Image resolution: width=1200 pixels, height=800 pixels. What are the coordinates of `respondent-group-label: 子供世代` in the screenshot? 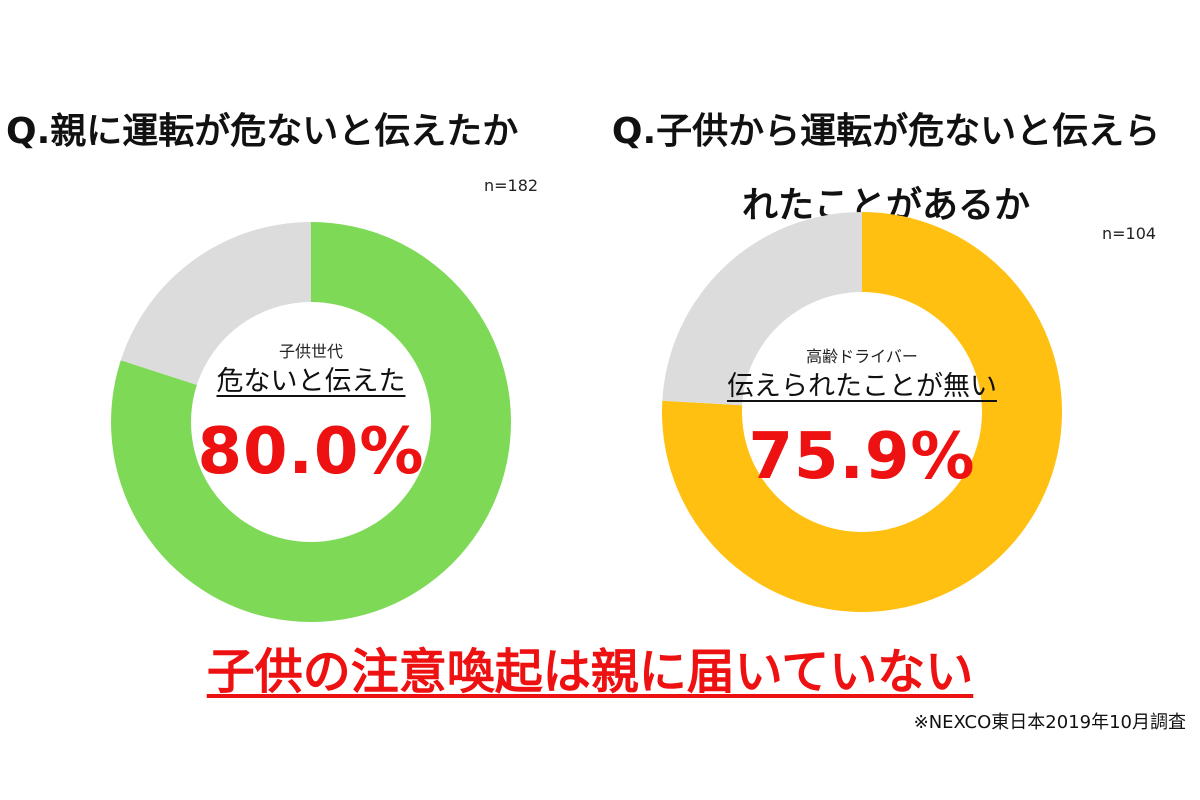 It's located at (310, 351).